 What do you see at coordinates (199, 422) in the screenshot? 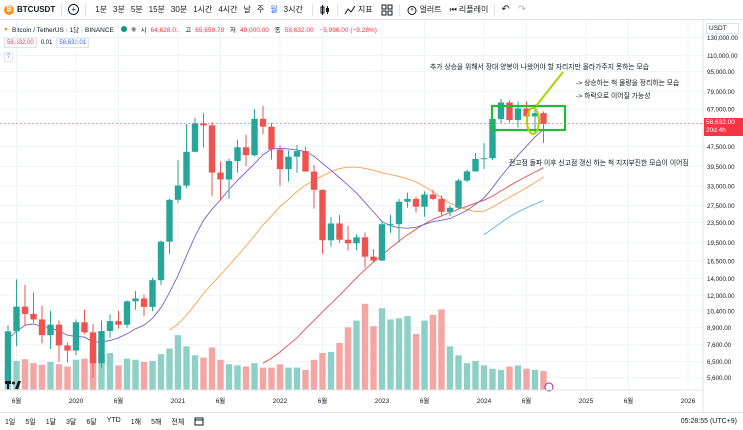
I see `date-range-button` at bounding box center [199, 422].